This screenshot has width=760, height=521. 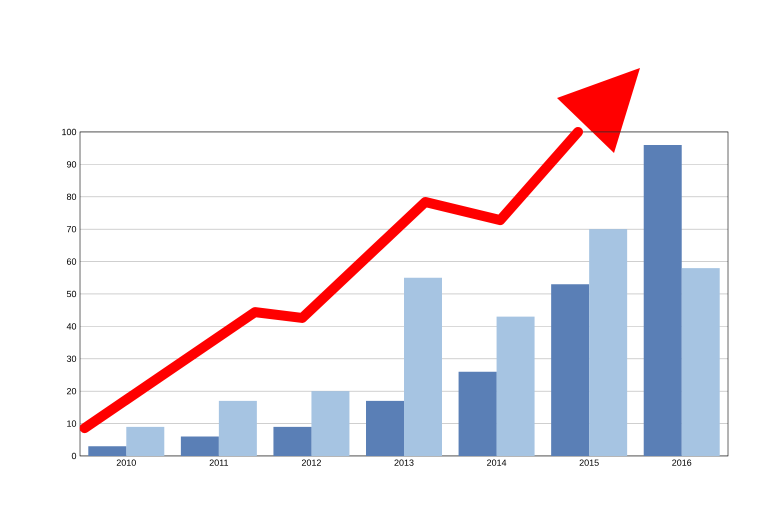 I want to click on x-tick-label: 2010, so click(x=126, y=463).